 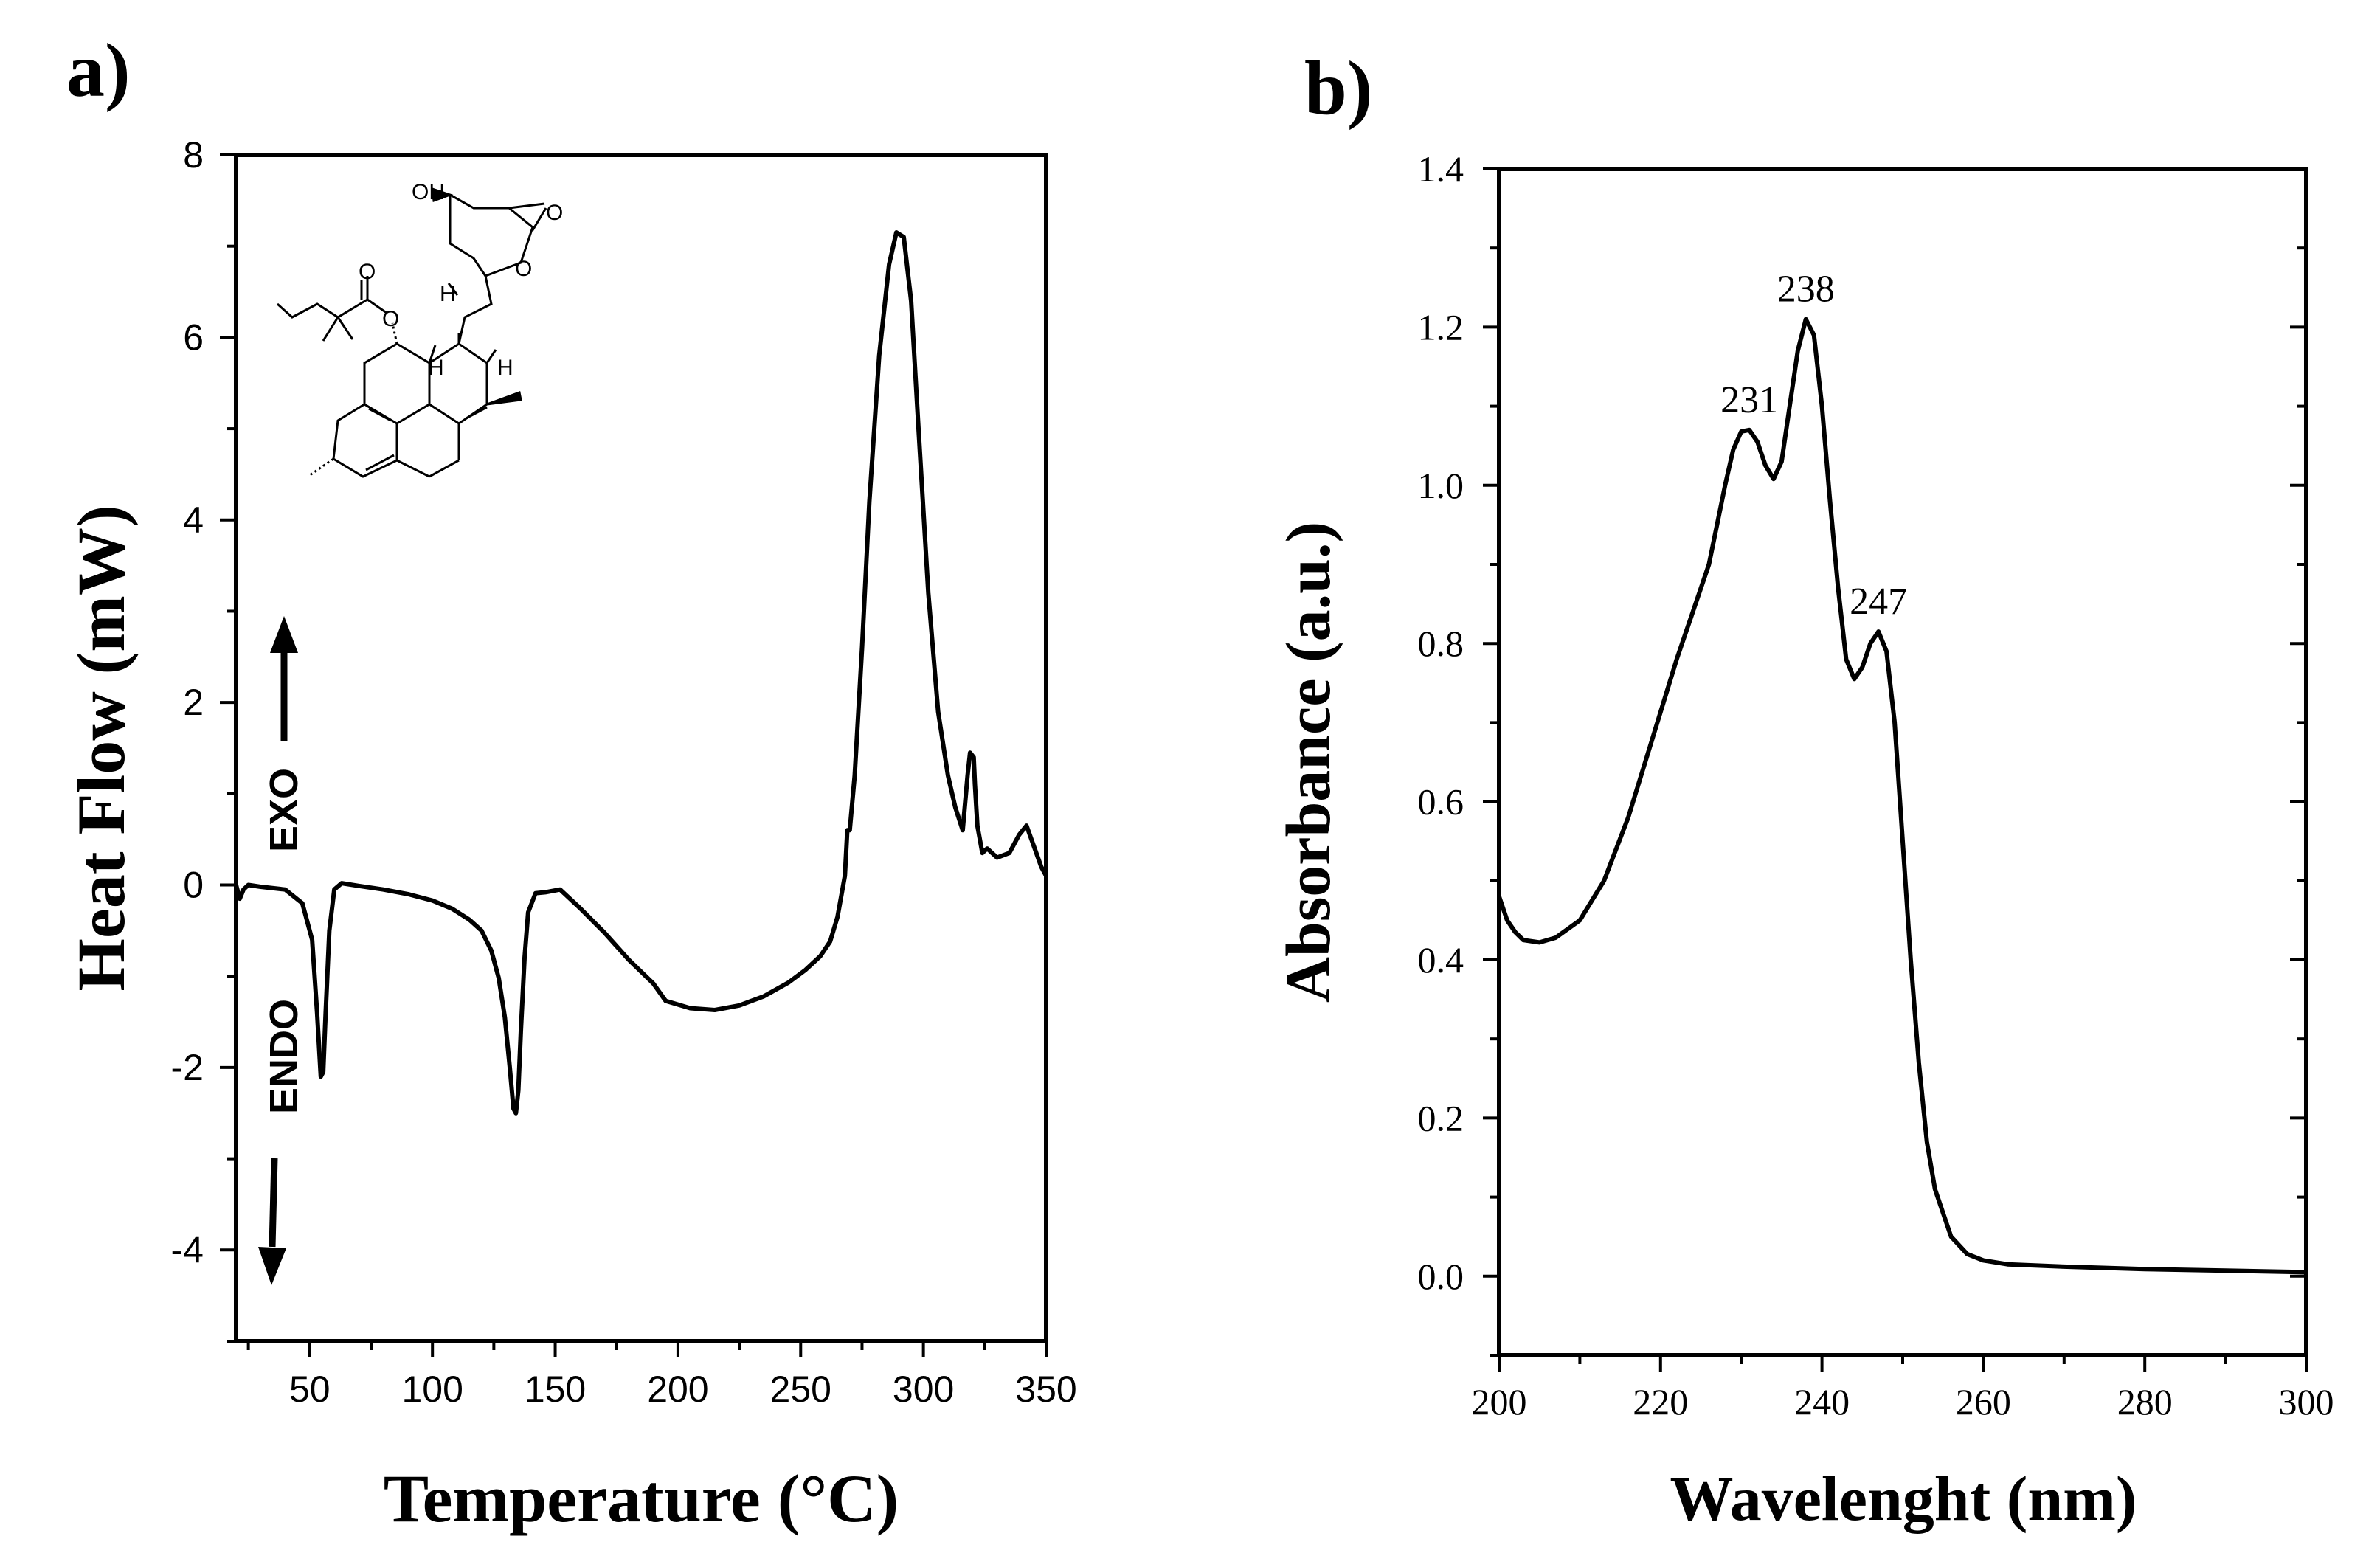 I want to click on x-tick-label: 150, so click(x=555, y=1389).